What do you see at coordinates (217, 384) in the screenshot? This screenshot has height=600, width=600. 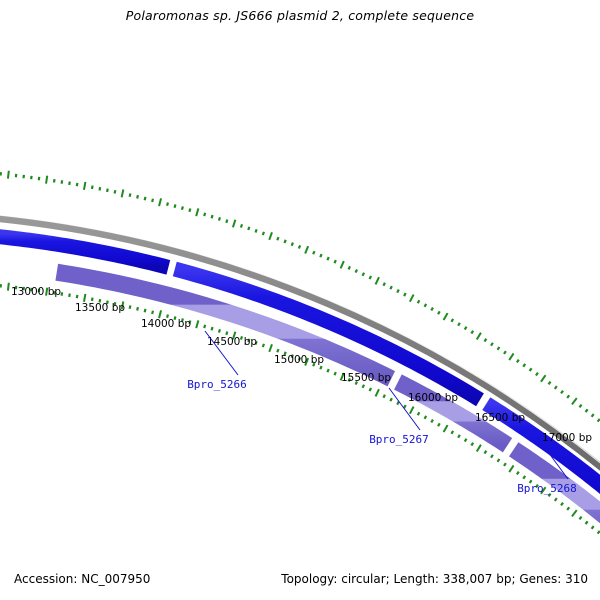 I see `gene-label-Bpro_5266: Bpro_5266` at bounding box center [217, 384].